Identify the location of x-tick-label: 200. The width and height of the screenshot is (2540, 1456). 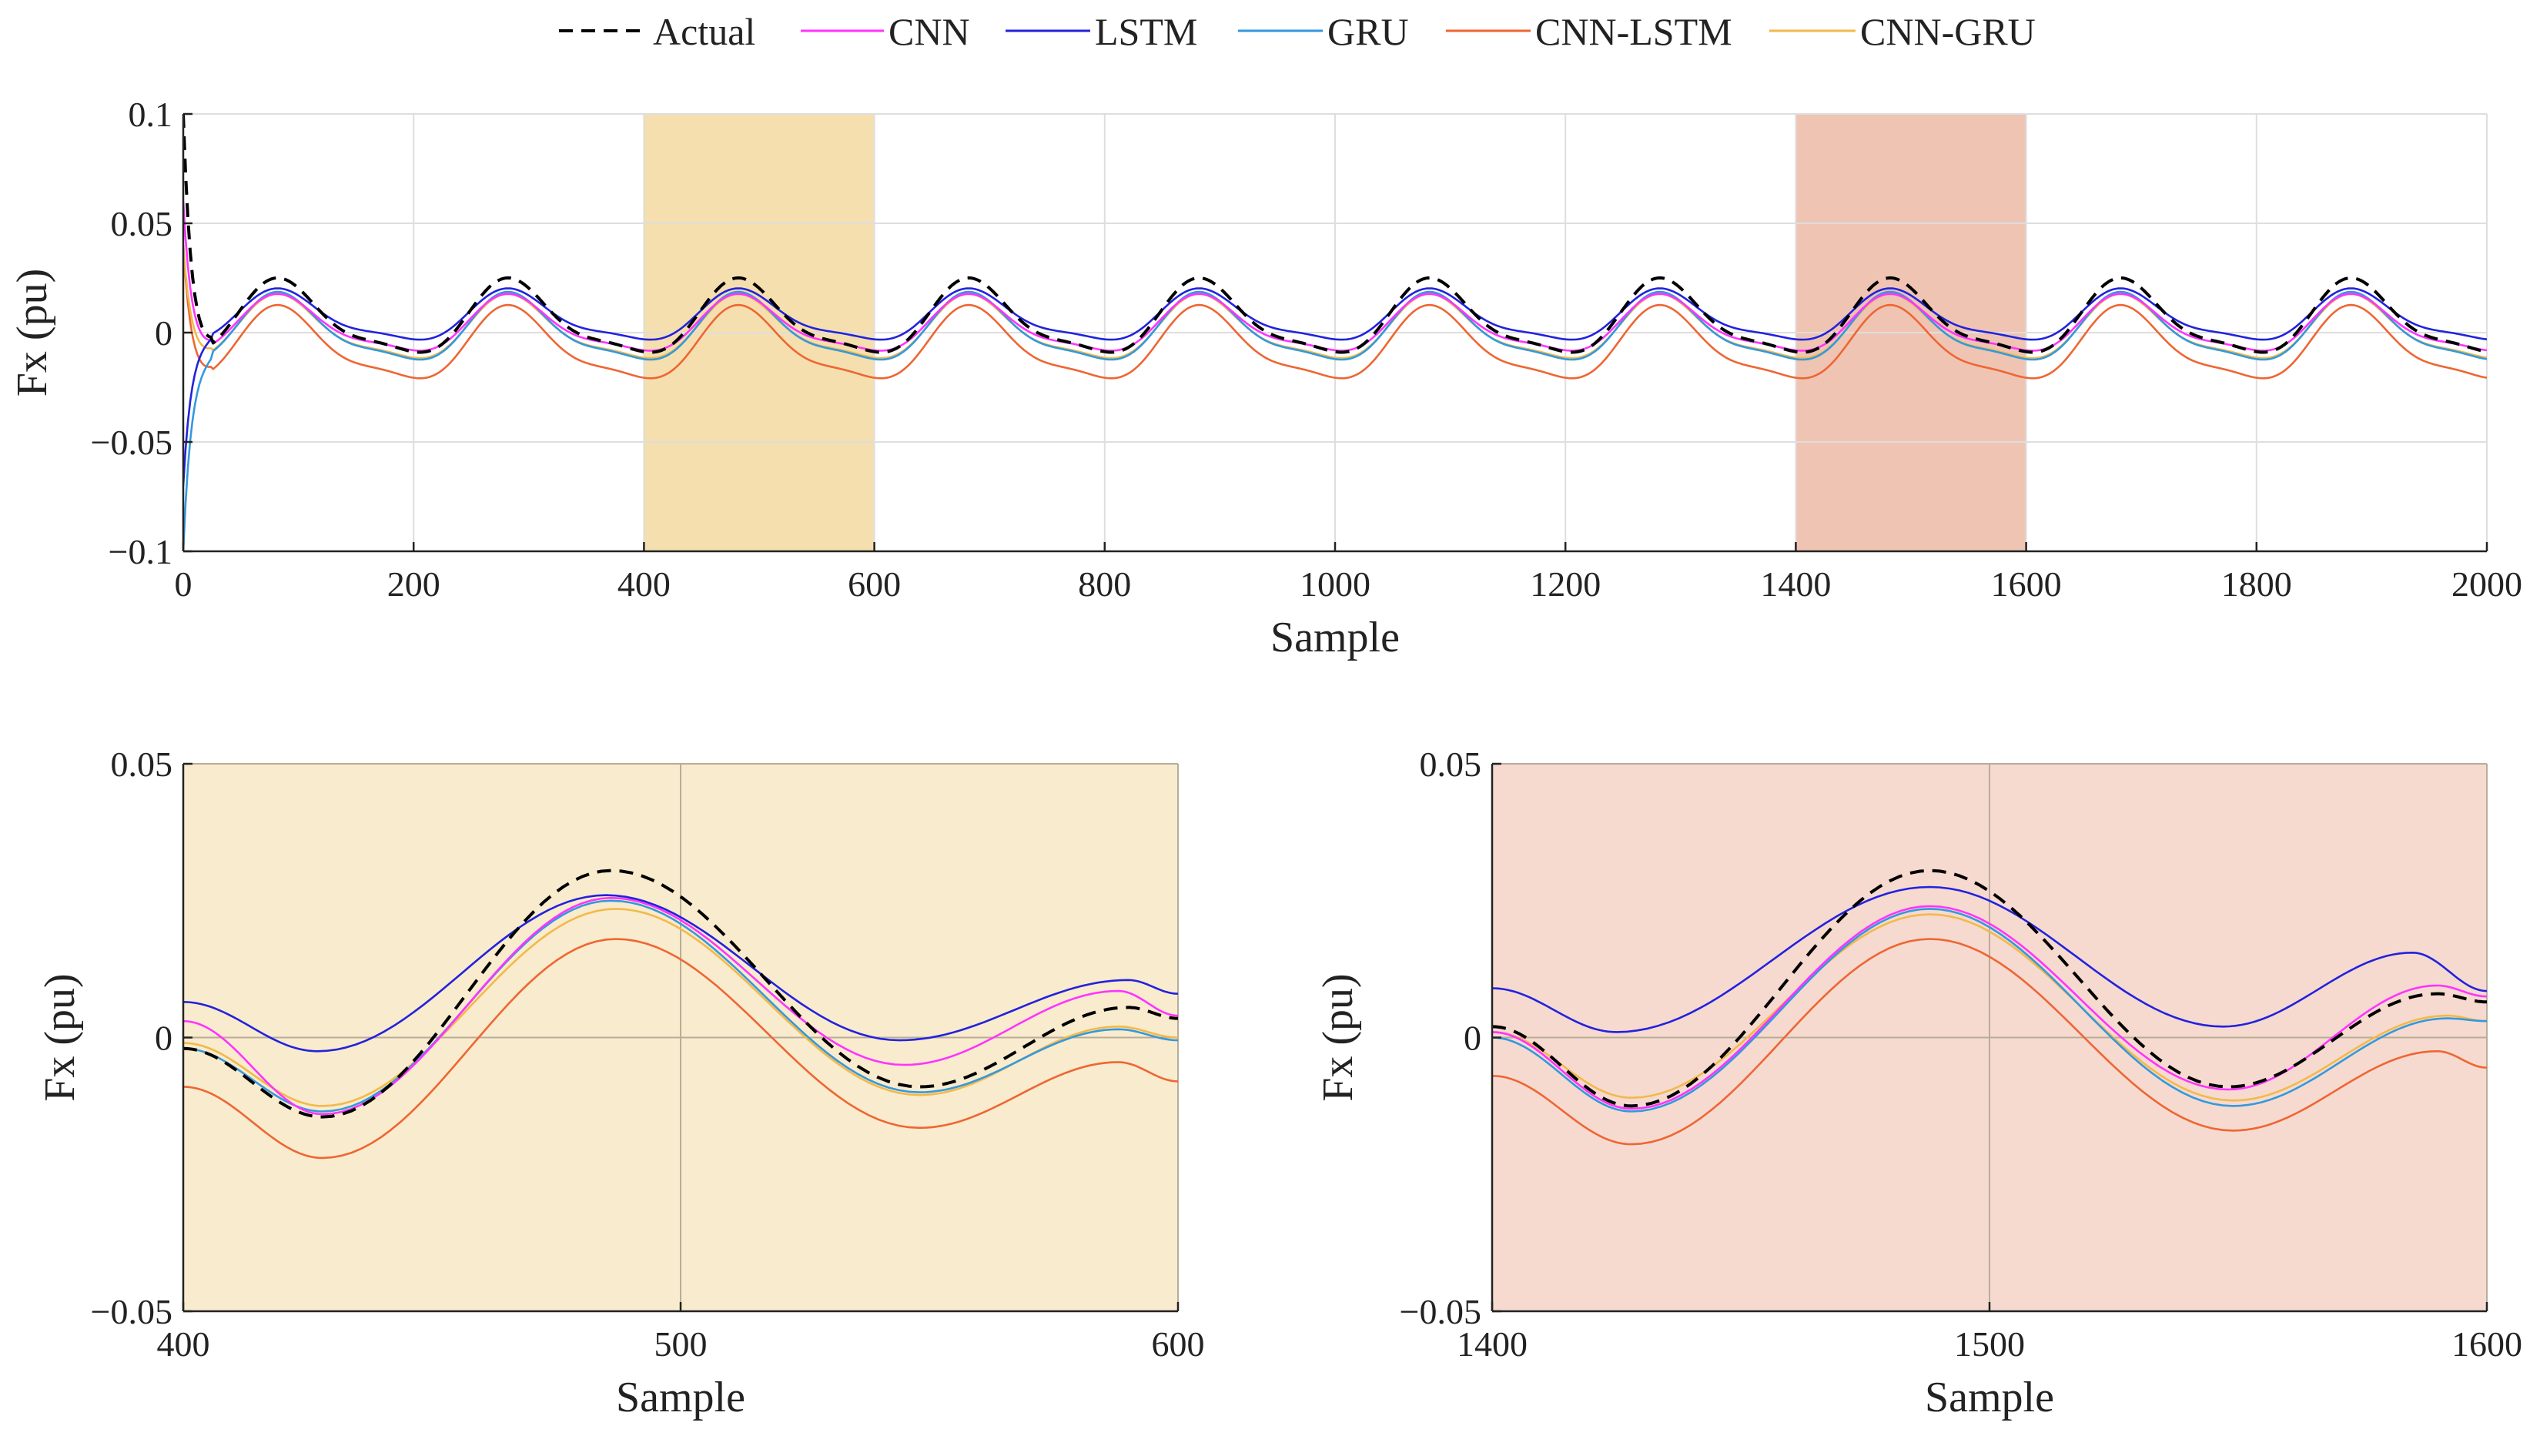
(413, 584).